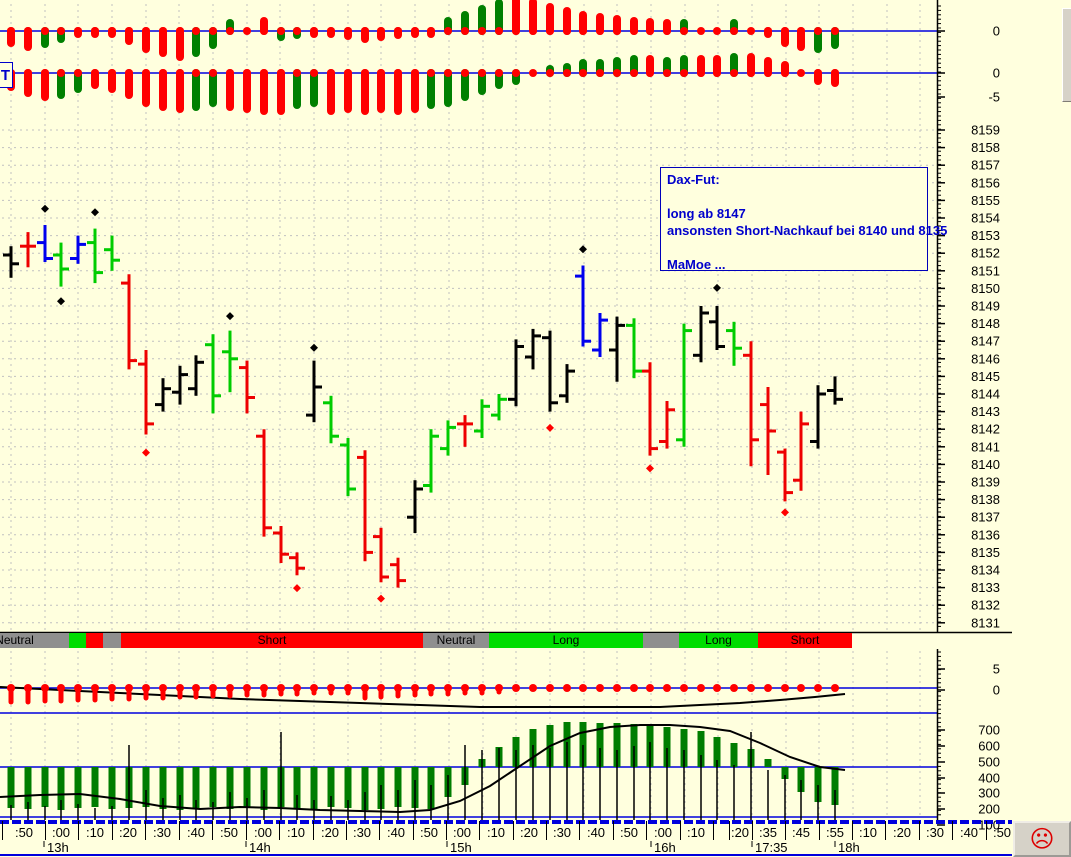  Describe the element at coordinates (989, 762) in the screenshot. I see `y-axis-label: 500` at that location.